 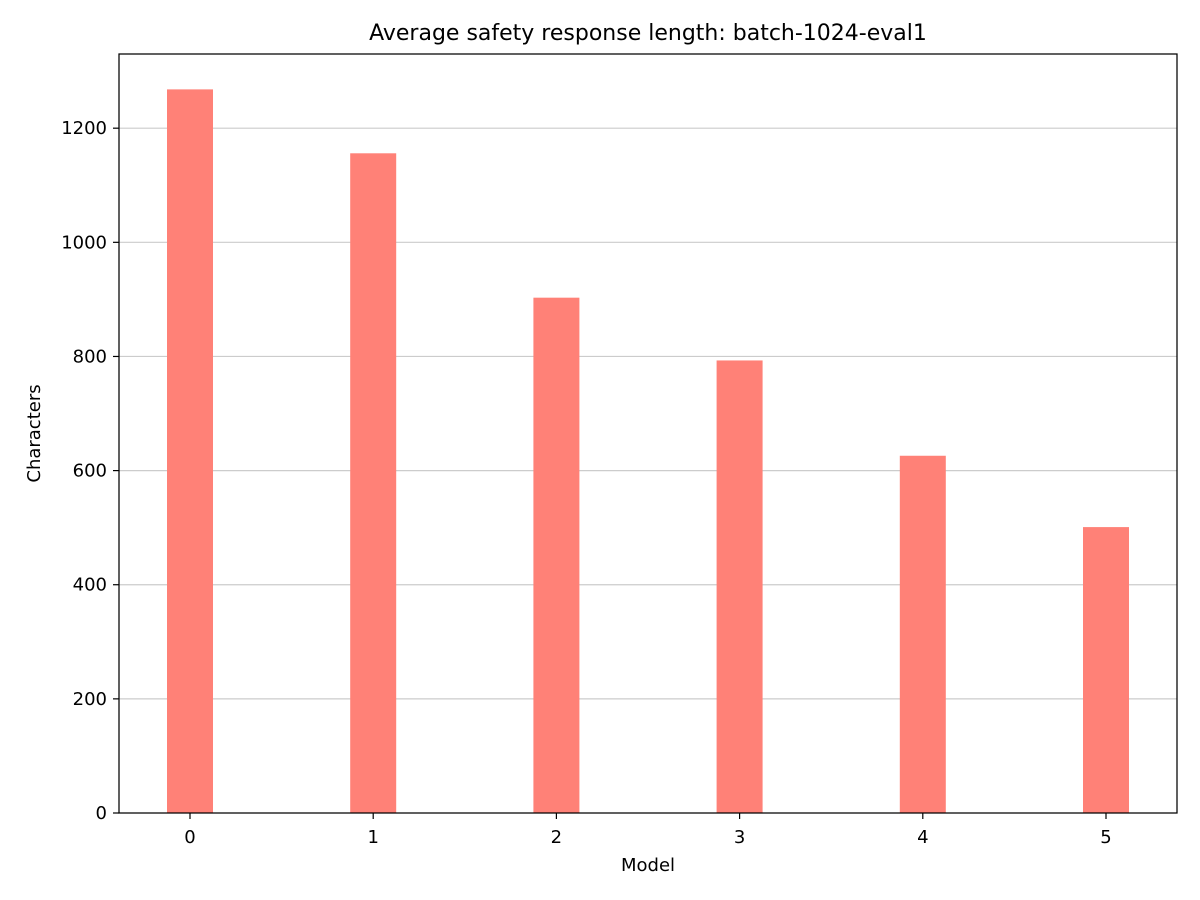 What do you see at coordinates (84, 242) in the screenshot?
I see `y-tick-label: 1000` at bounding box center [84, 242].